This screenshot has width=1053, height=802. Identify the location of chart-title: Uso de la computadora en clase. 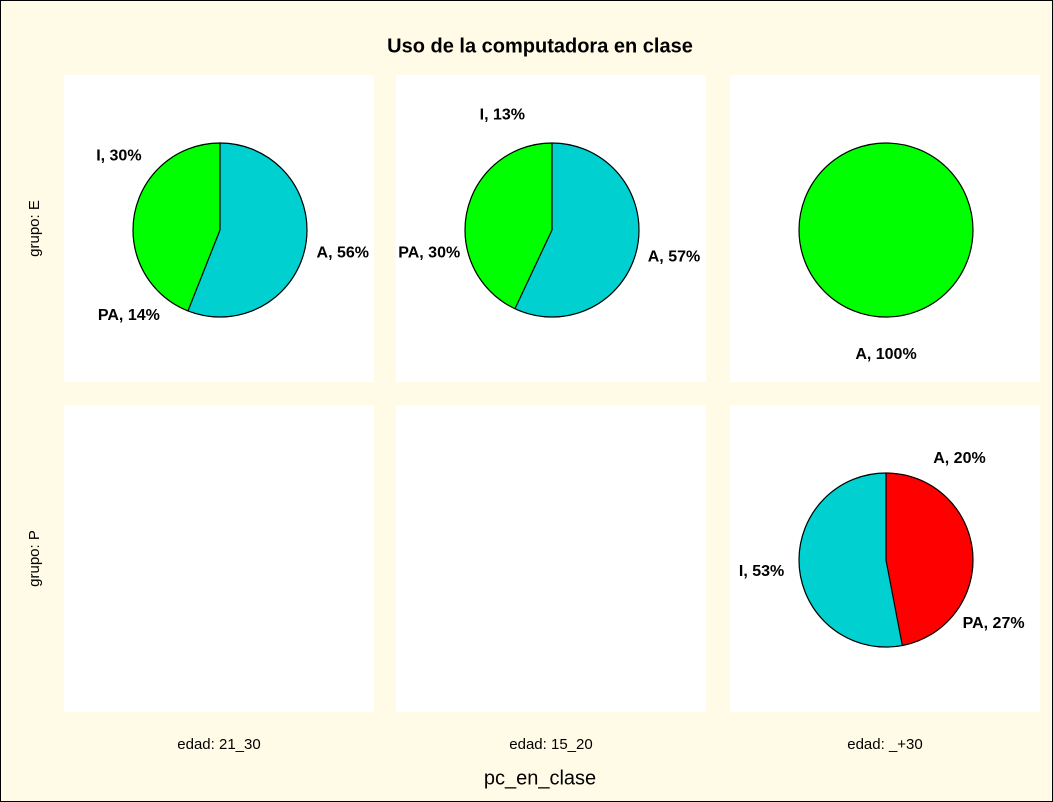
(540, 46).